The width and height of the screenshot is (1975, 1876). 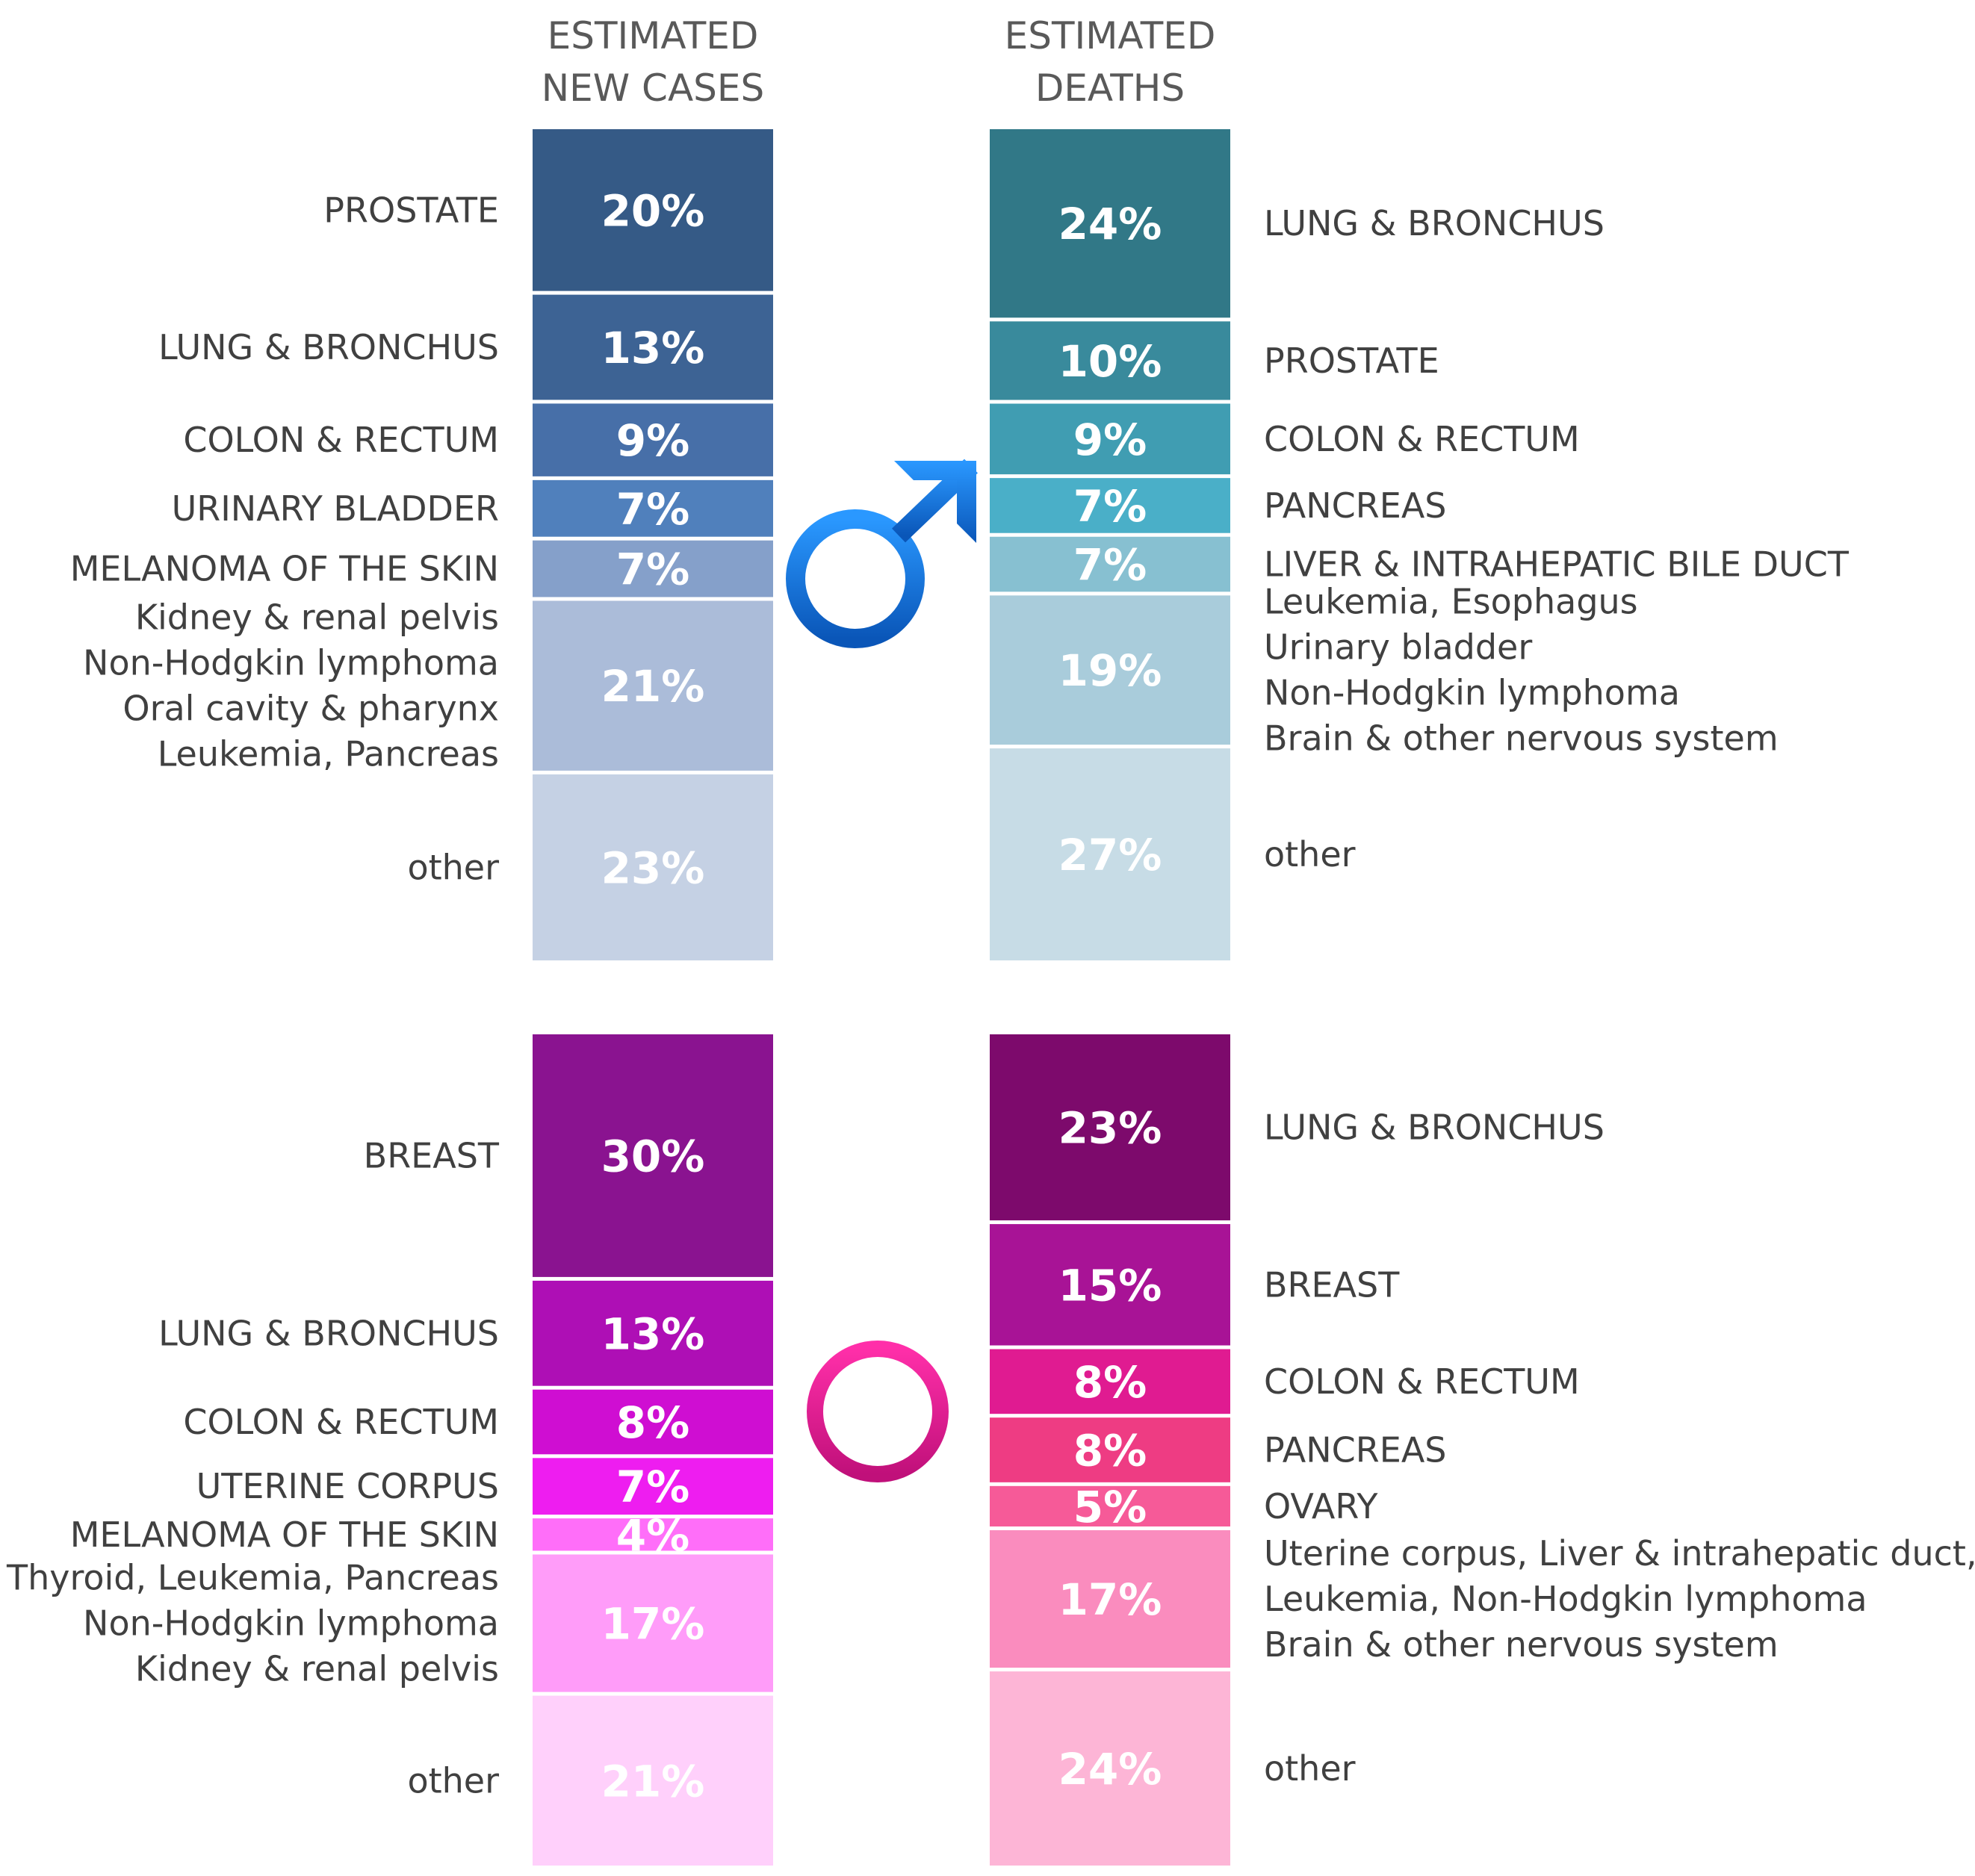 What do you see at coordinates (328, 1333) in the screenshot?
I see `female-new-cases-category-label: LUNG & BRONCHUS` at bounding box center [328, 1333].